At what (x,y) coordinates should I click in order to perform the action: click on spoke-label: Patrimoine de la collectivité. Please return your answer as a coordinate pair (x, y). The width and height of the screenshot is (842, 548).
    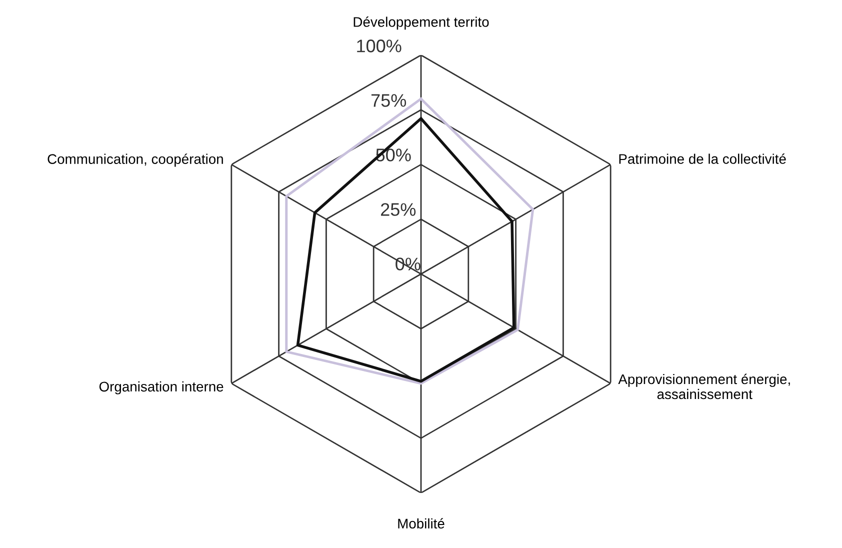
    Looking at the image, I should click on (702, 159).